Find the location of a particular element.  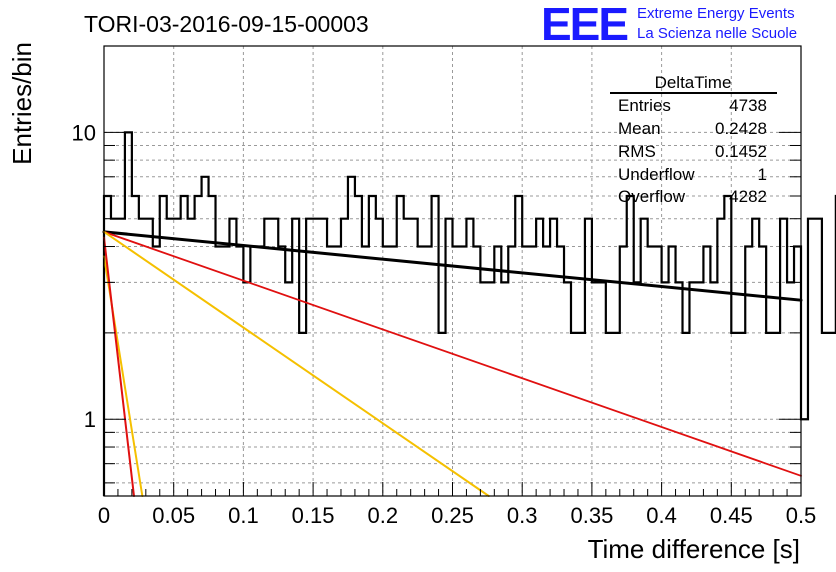

stats-mean-label: Mean is located at coordinates (639, 128).